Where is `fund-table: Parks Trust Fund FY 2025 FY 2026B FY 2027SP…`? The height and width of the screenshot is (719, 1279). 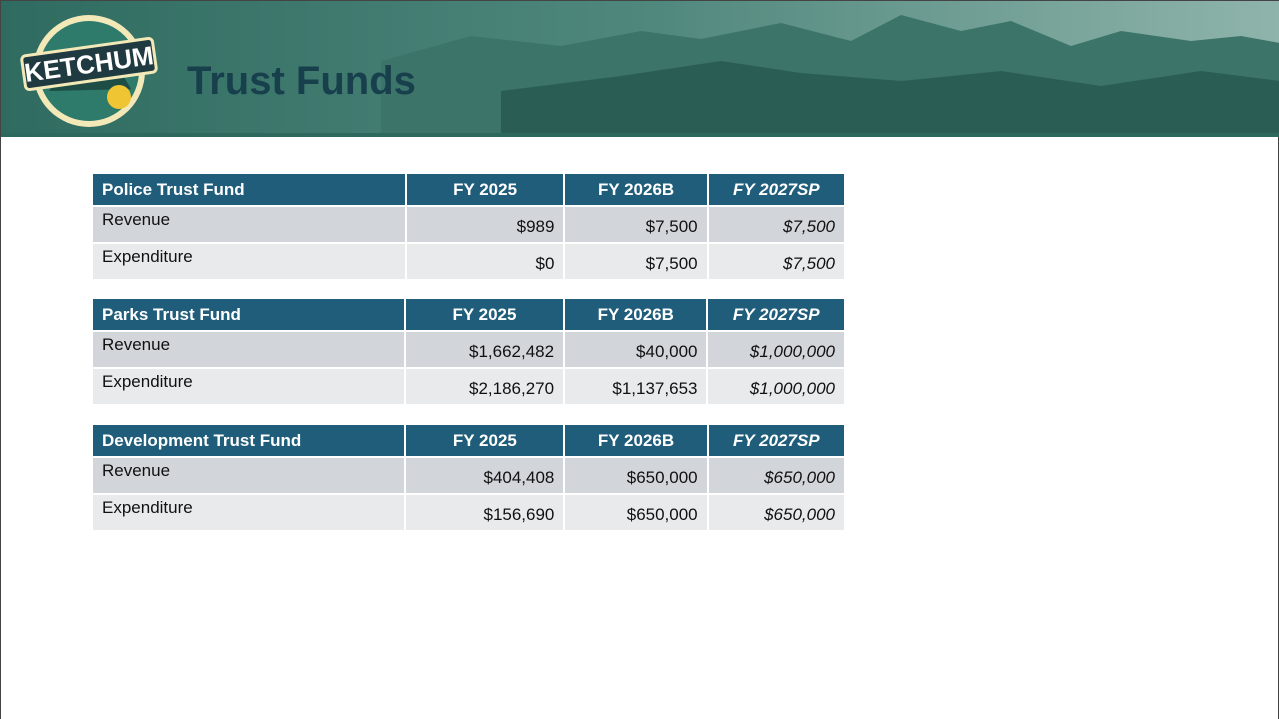 fund-table: Parks Trust Fund FY 2025 FY 2026B FY 2027SP… is located at coordinates (468, 351).